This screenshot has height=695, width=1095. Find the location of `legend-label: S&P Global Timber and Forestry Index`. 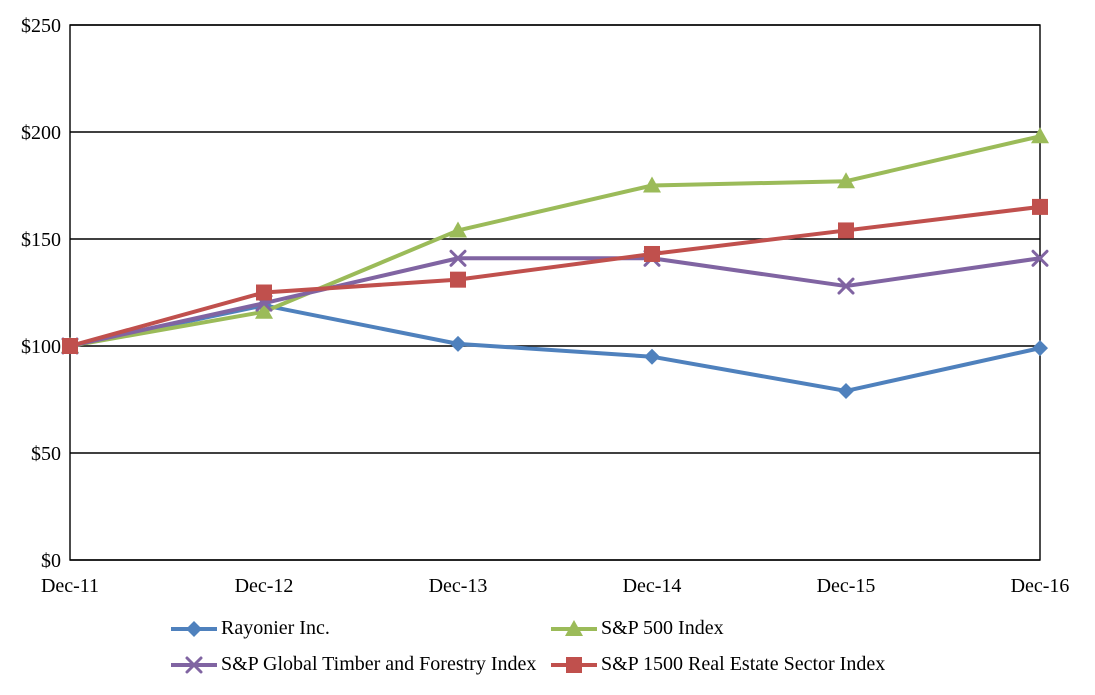

legend-label: S&P Global Timber and Forestry Index is located at coordinates (379, 664).